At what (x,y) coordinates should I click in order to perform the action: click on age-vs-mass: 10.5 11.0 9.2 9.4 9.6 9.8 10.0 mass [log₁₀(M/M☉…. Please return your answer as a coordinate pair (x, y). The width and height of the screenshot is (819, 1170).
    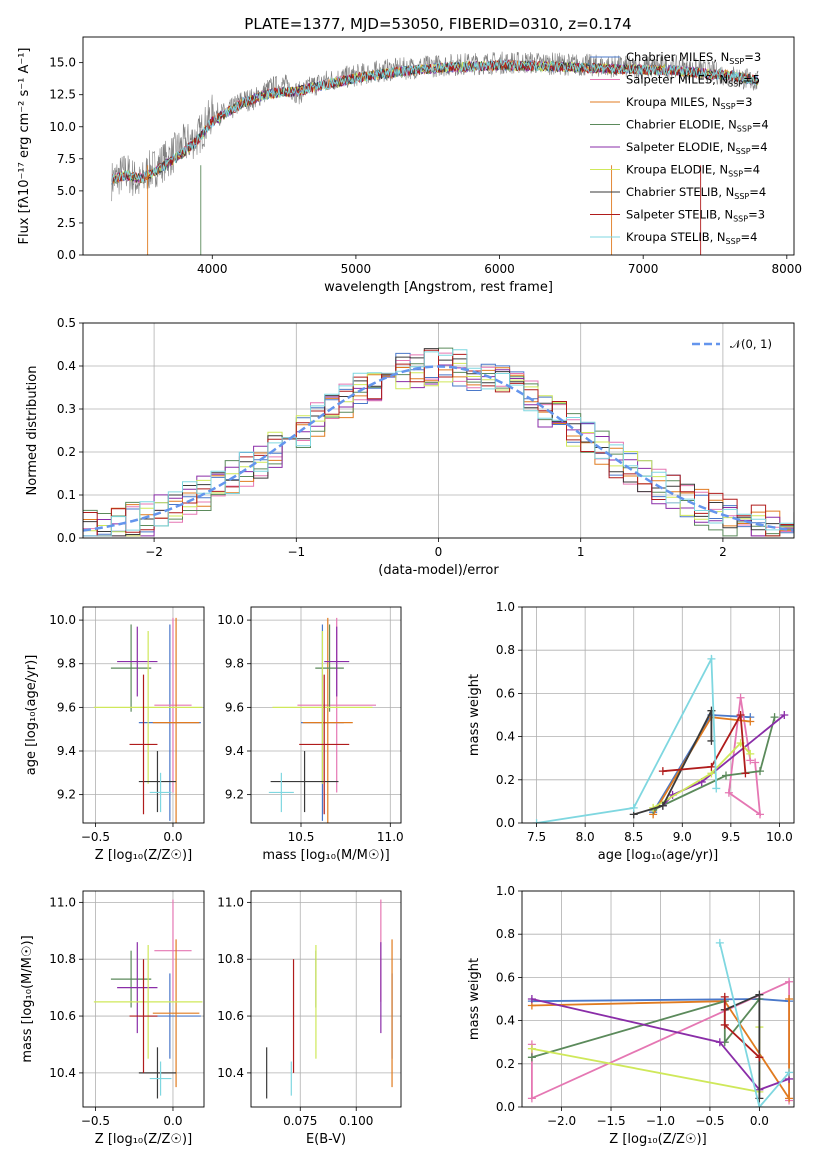
    Looking at the image, I should click on (310, 735).